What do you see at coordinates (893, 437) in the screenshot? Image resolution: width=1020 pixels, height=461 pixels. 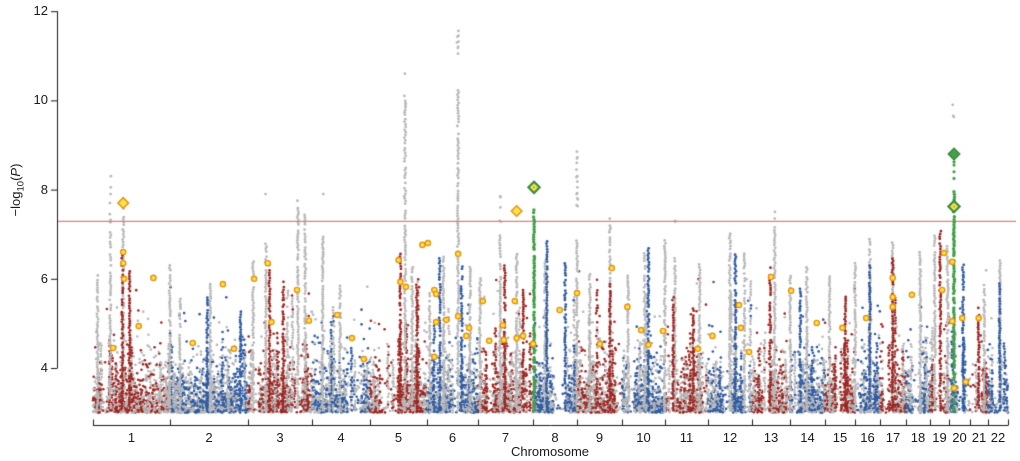 I see `x-tick-label: 17` at bounding box center [893, 437].